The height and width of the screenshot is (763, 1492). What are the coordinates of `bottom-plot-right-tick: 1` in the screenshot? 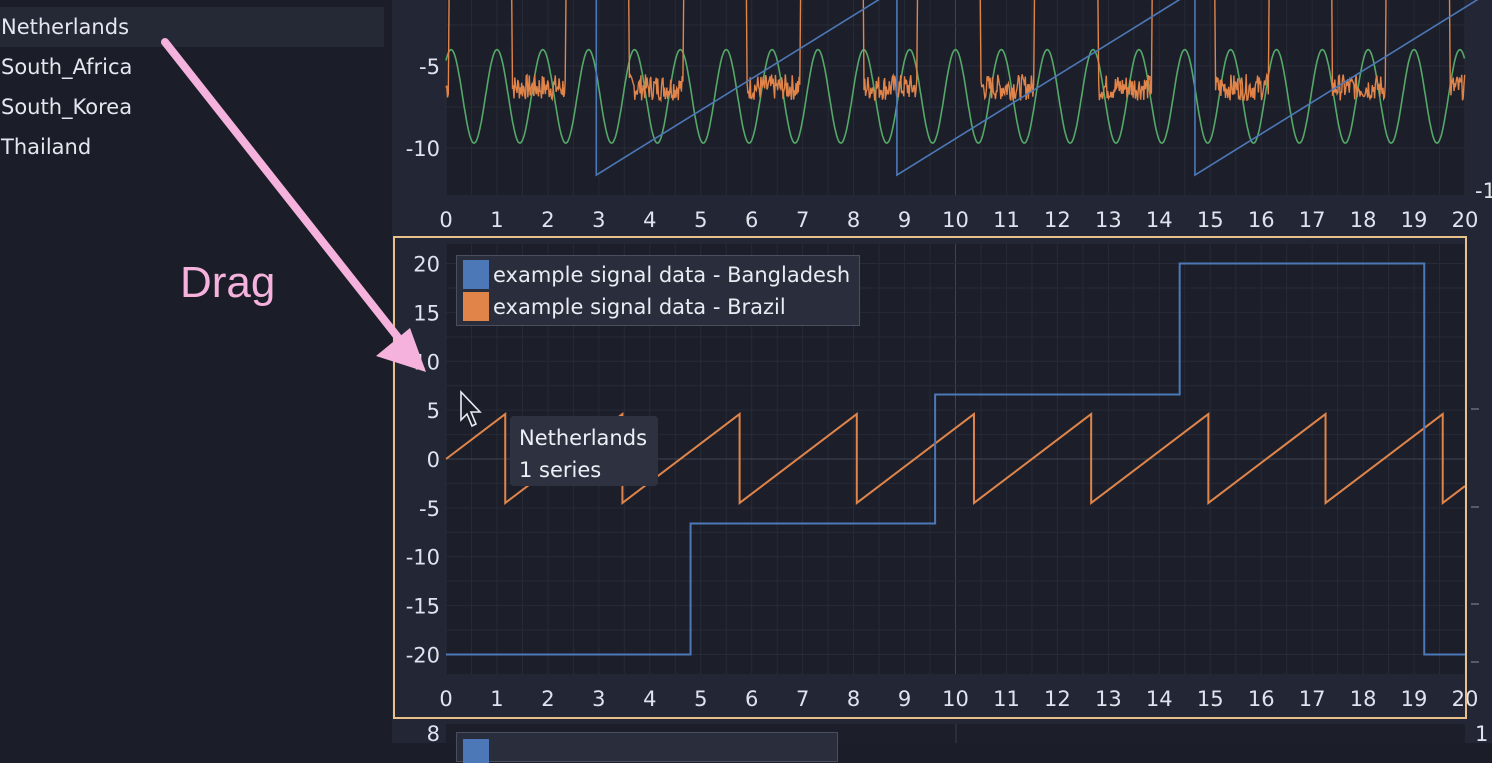 It's located at (1481, 732).